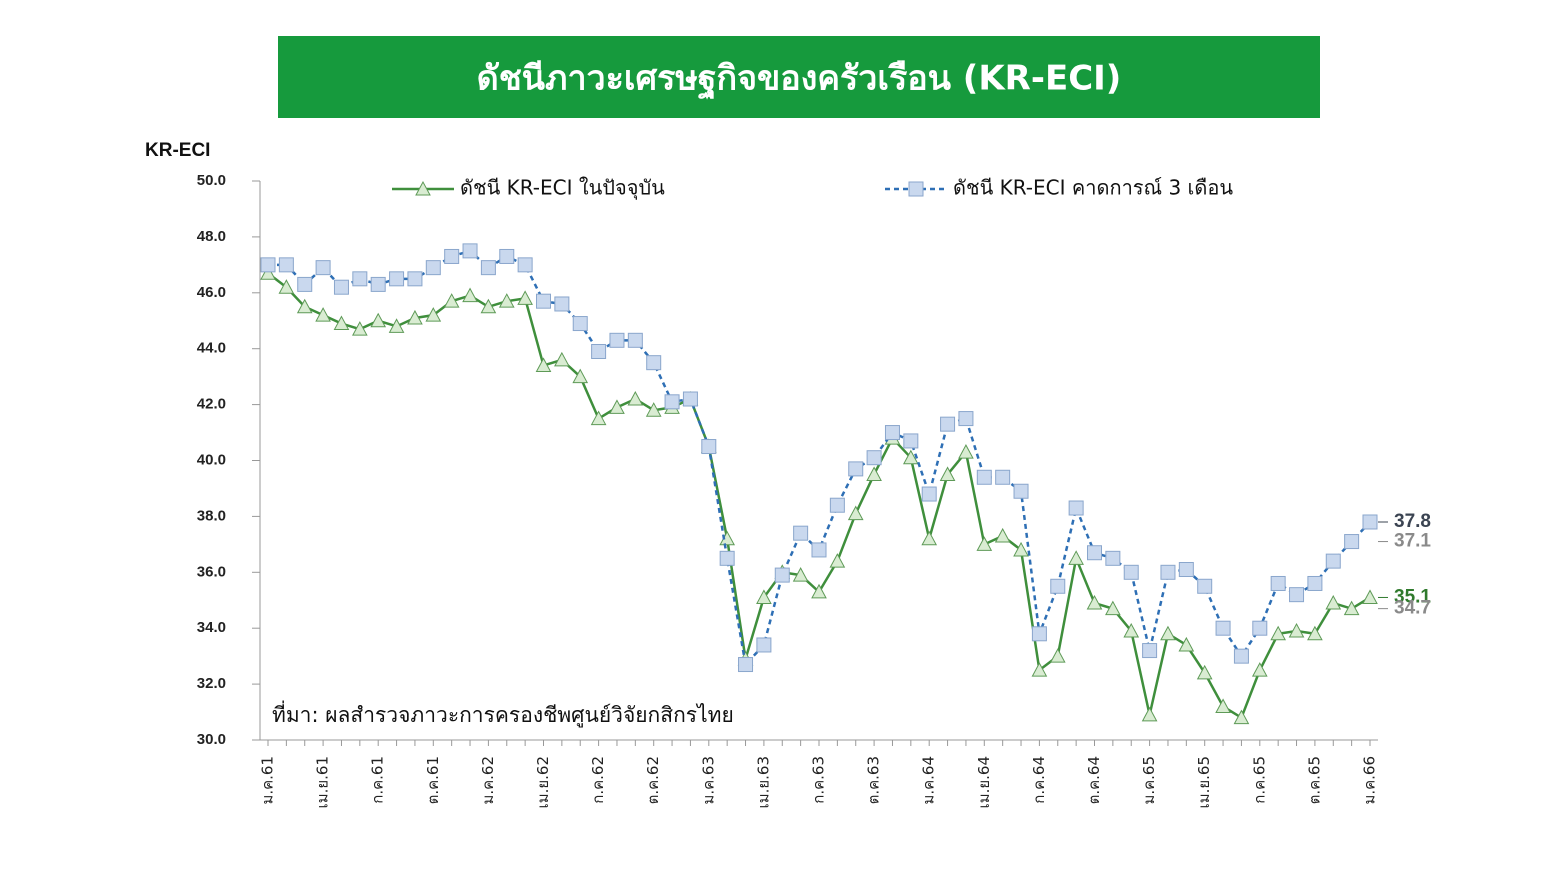 The image size is (1553, 883). I want to click on x-tick-label: ม.ค.65, so click(1149, 780).